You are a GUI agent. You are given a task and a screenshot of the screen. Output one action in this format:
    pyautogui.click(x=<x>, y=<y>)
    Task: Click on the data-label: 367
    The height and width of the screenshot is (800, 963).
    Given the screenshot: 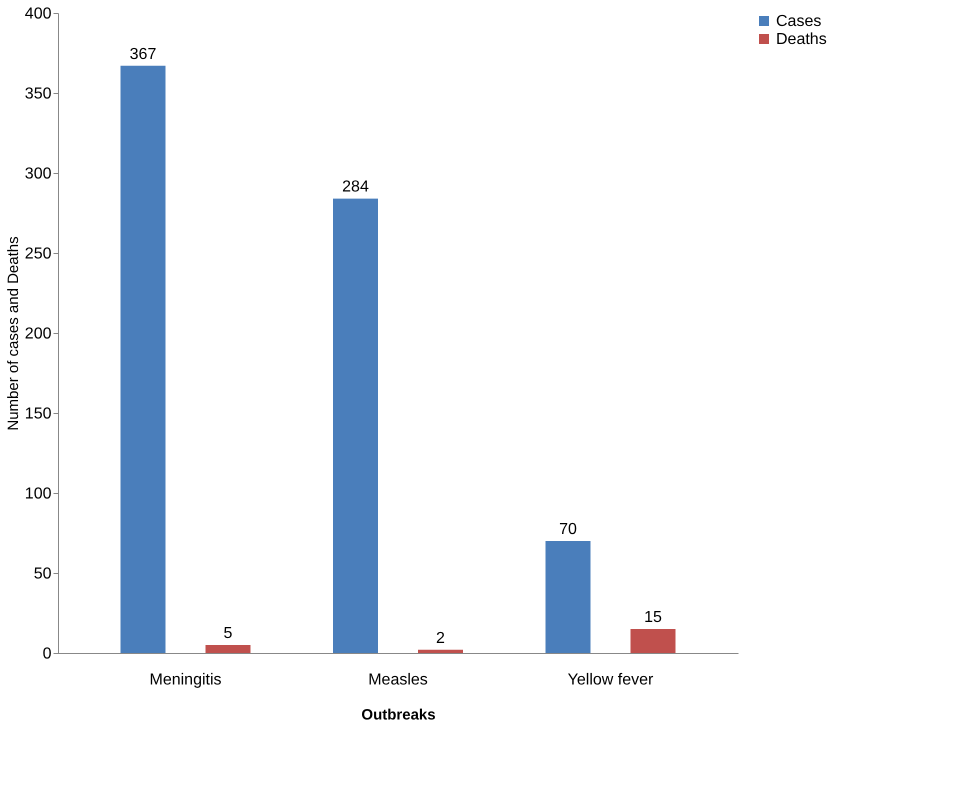 What is the action you would take?
    pyautogui.click(x=143, y=54)
    